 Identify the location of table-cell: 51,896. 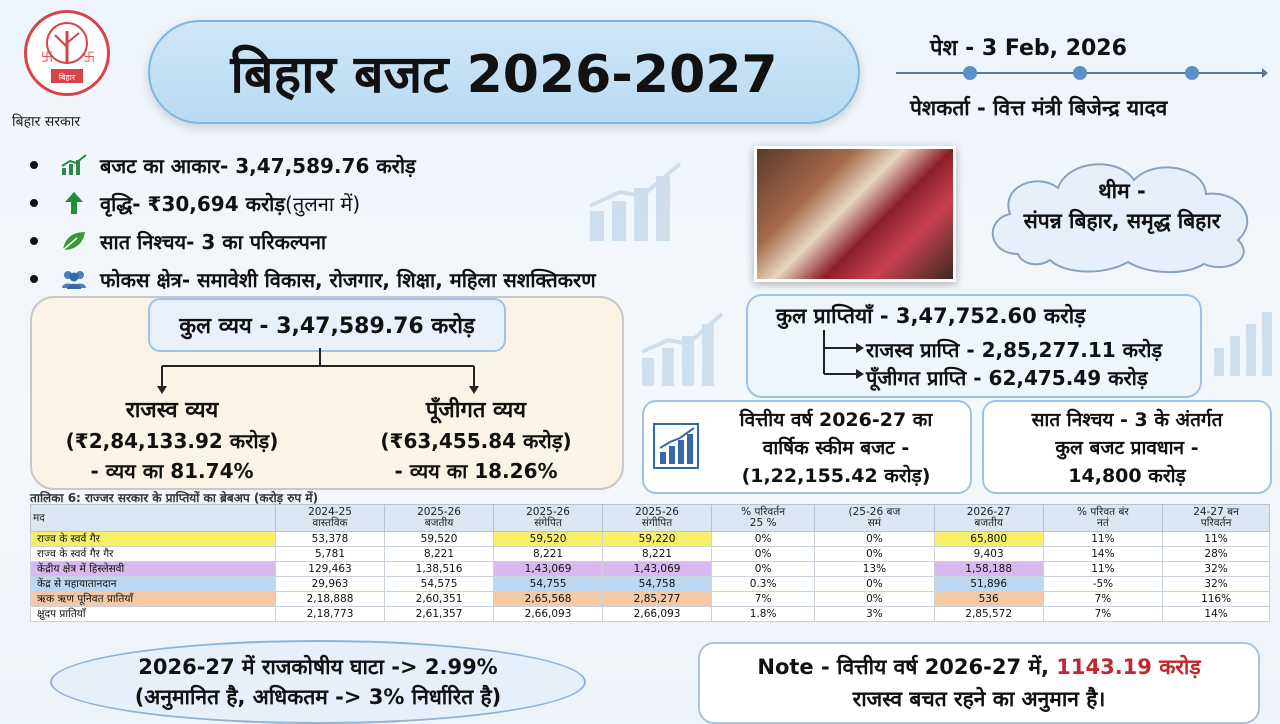
(988, 584).